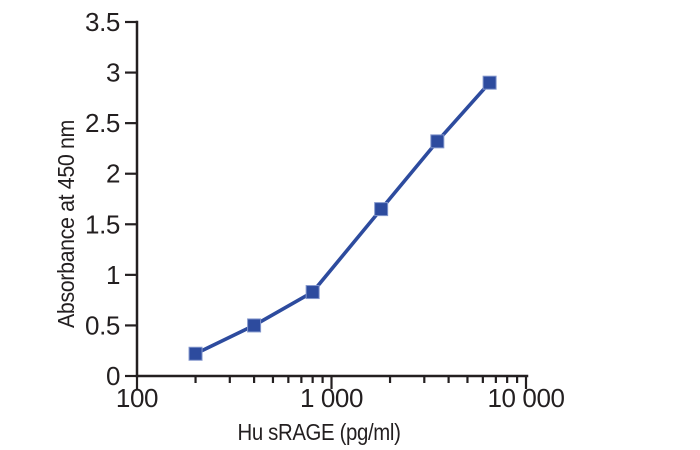  What do you see at coordinates (102, 224) in the screenshot?
I see `y-axis-tick-label: 1.5` at bounding box center [102, 224].